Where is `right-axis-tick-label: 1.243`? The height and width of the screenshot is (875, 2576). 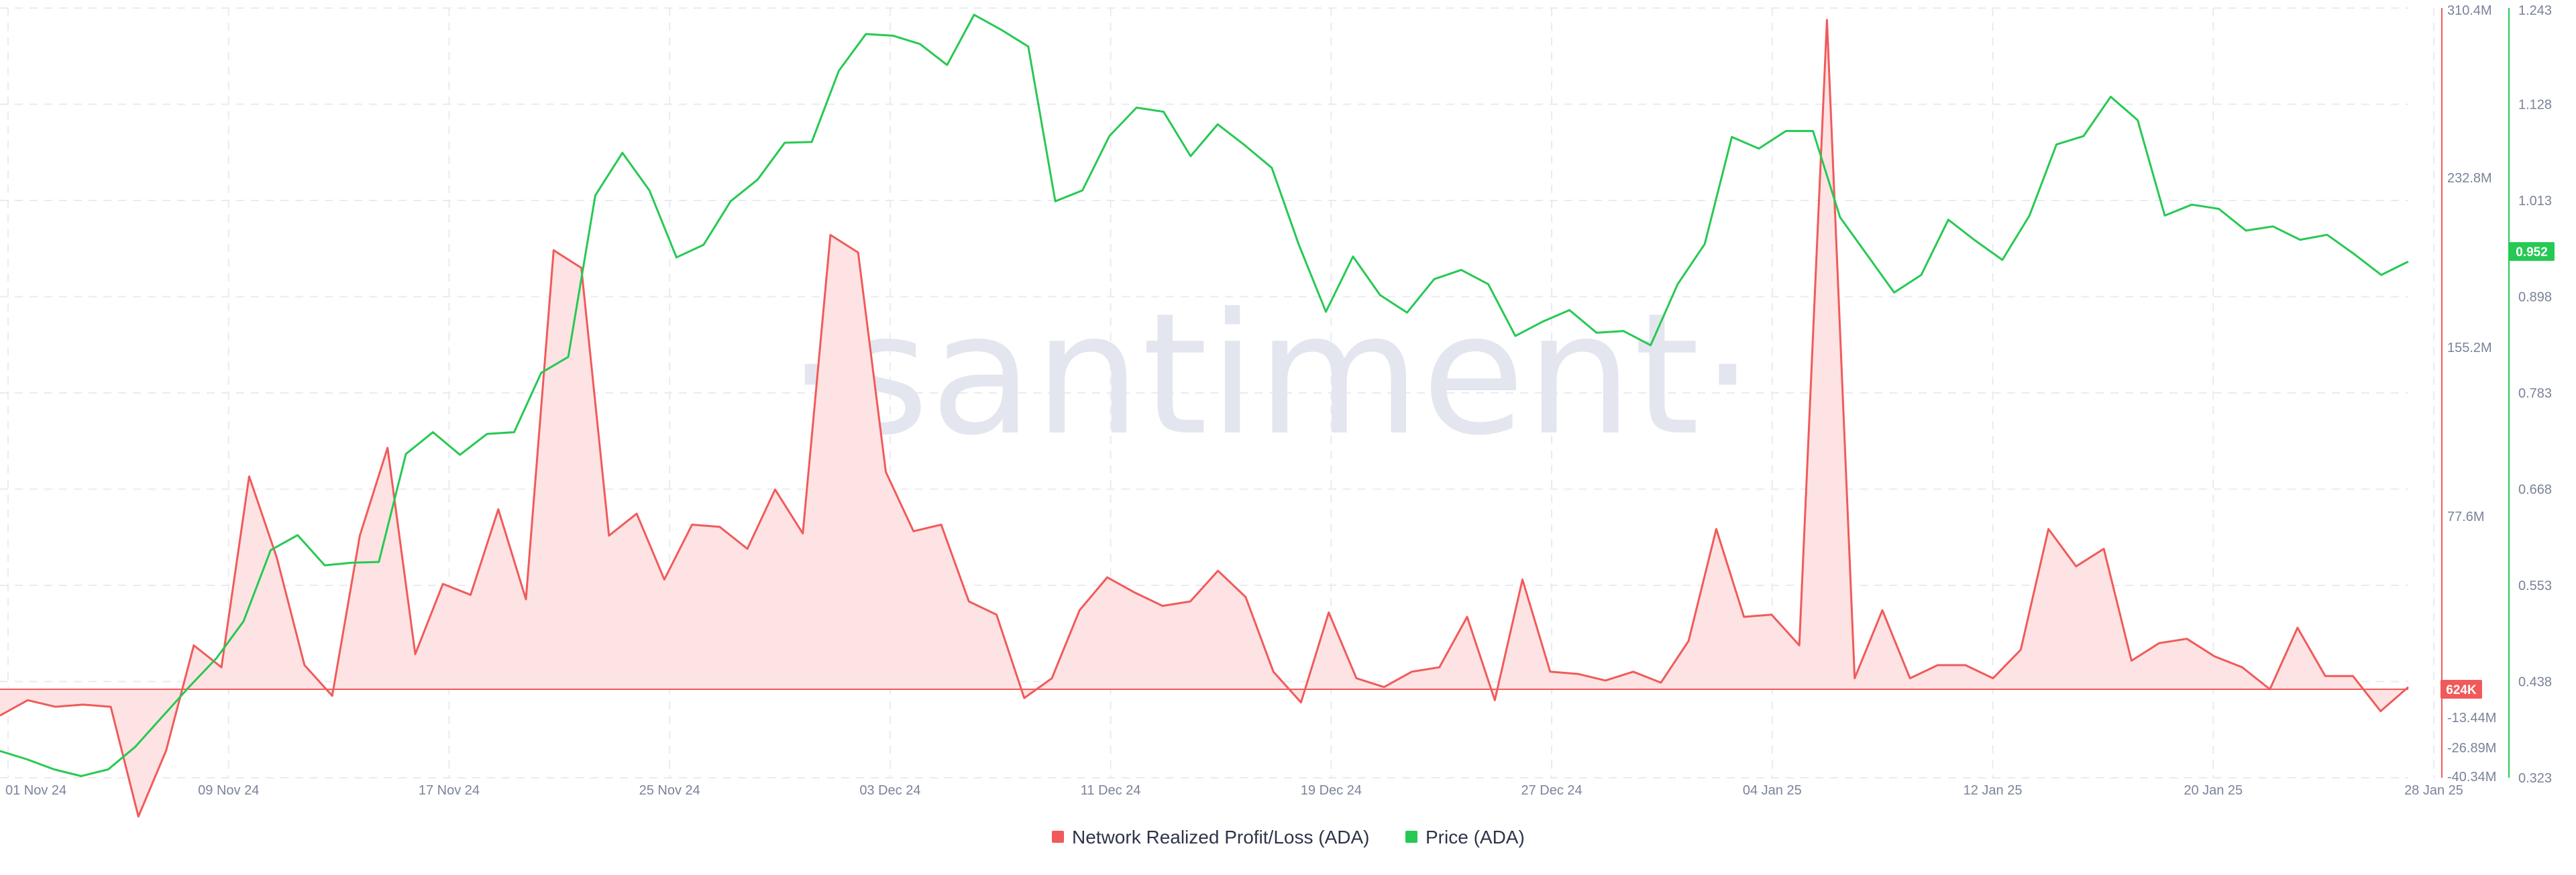
right-axis-tick-label: 1.243 is located at coordinates (2535, 10).